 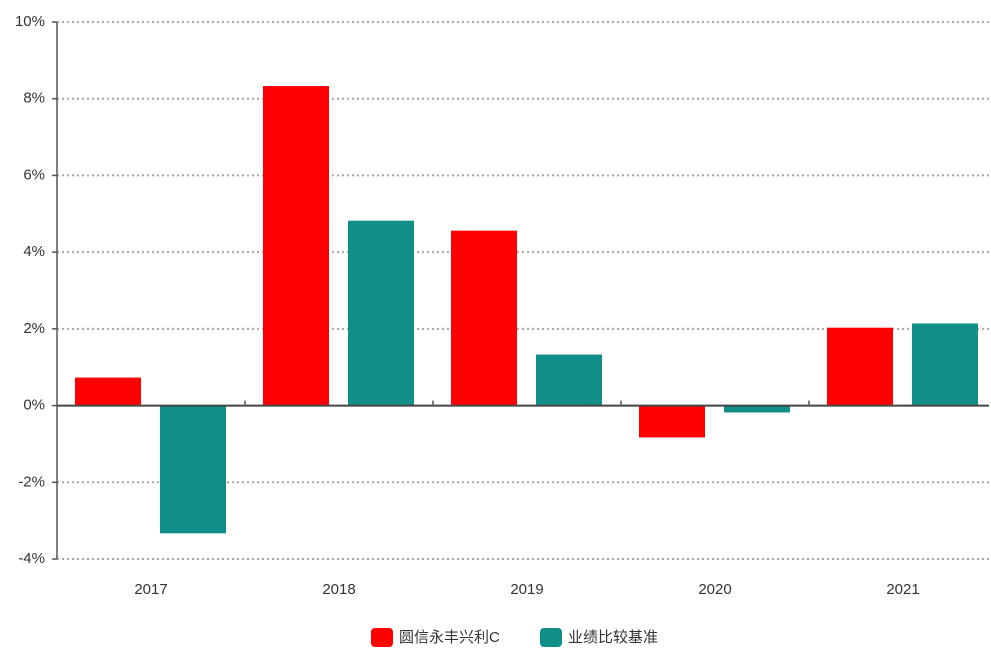 What do you see at coordinates (526, 589) in the screenshot?
I see `x-tick-label: 2019` at bounding box center [526, 589].